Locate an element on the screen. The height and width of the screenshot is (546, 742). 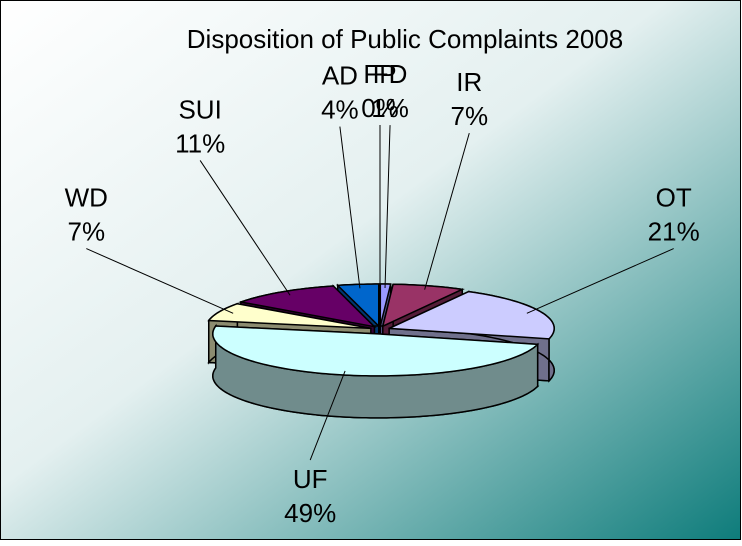
value-label: 11% is located at coordinates (200, 143).